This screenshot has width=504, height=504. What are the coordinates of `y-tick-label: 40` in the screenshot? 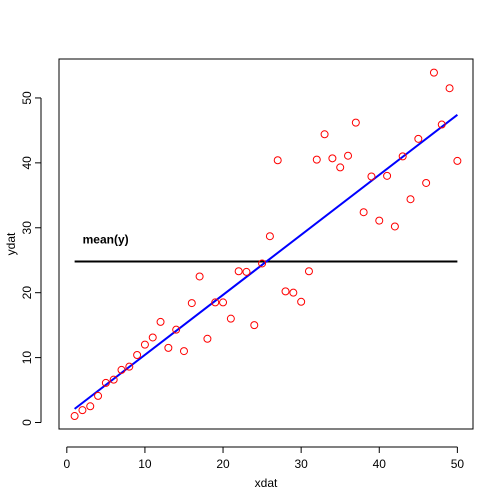 It's located at (27, 163).